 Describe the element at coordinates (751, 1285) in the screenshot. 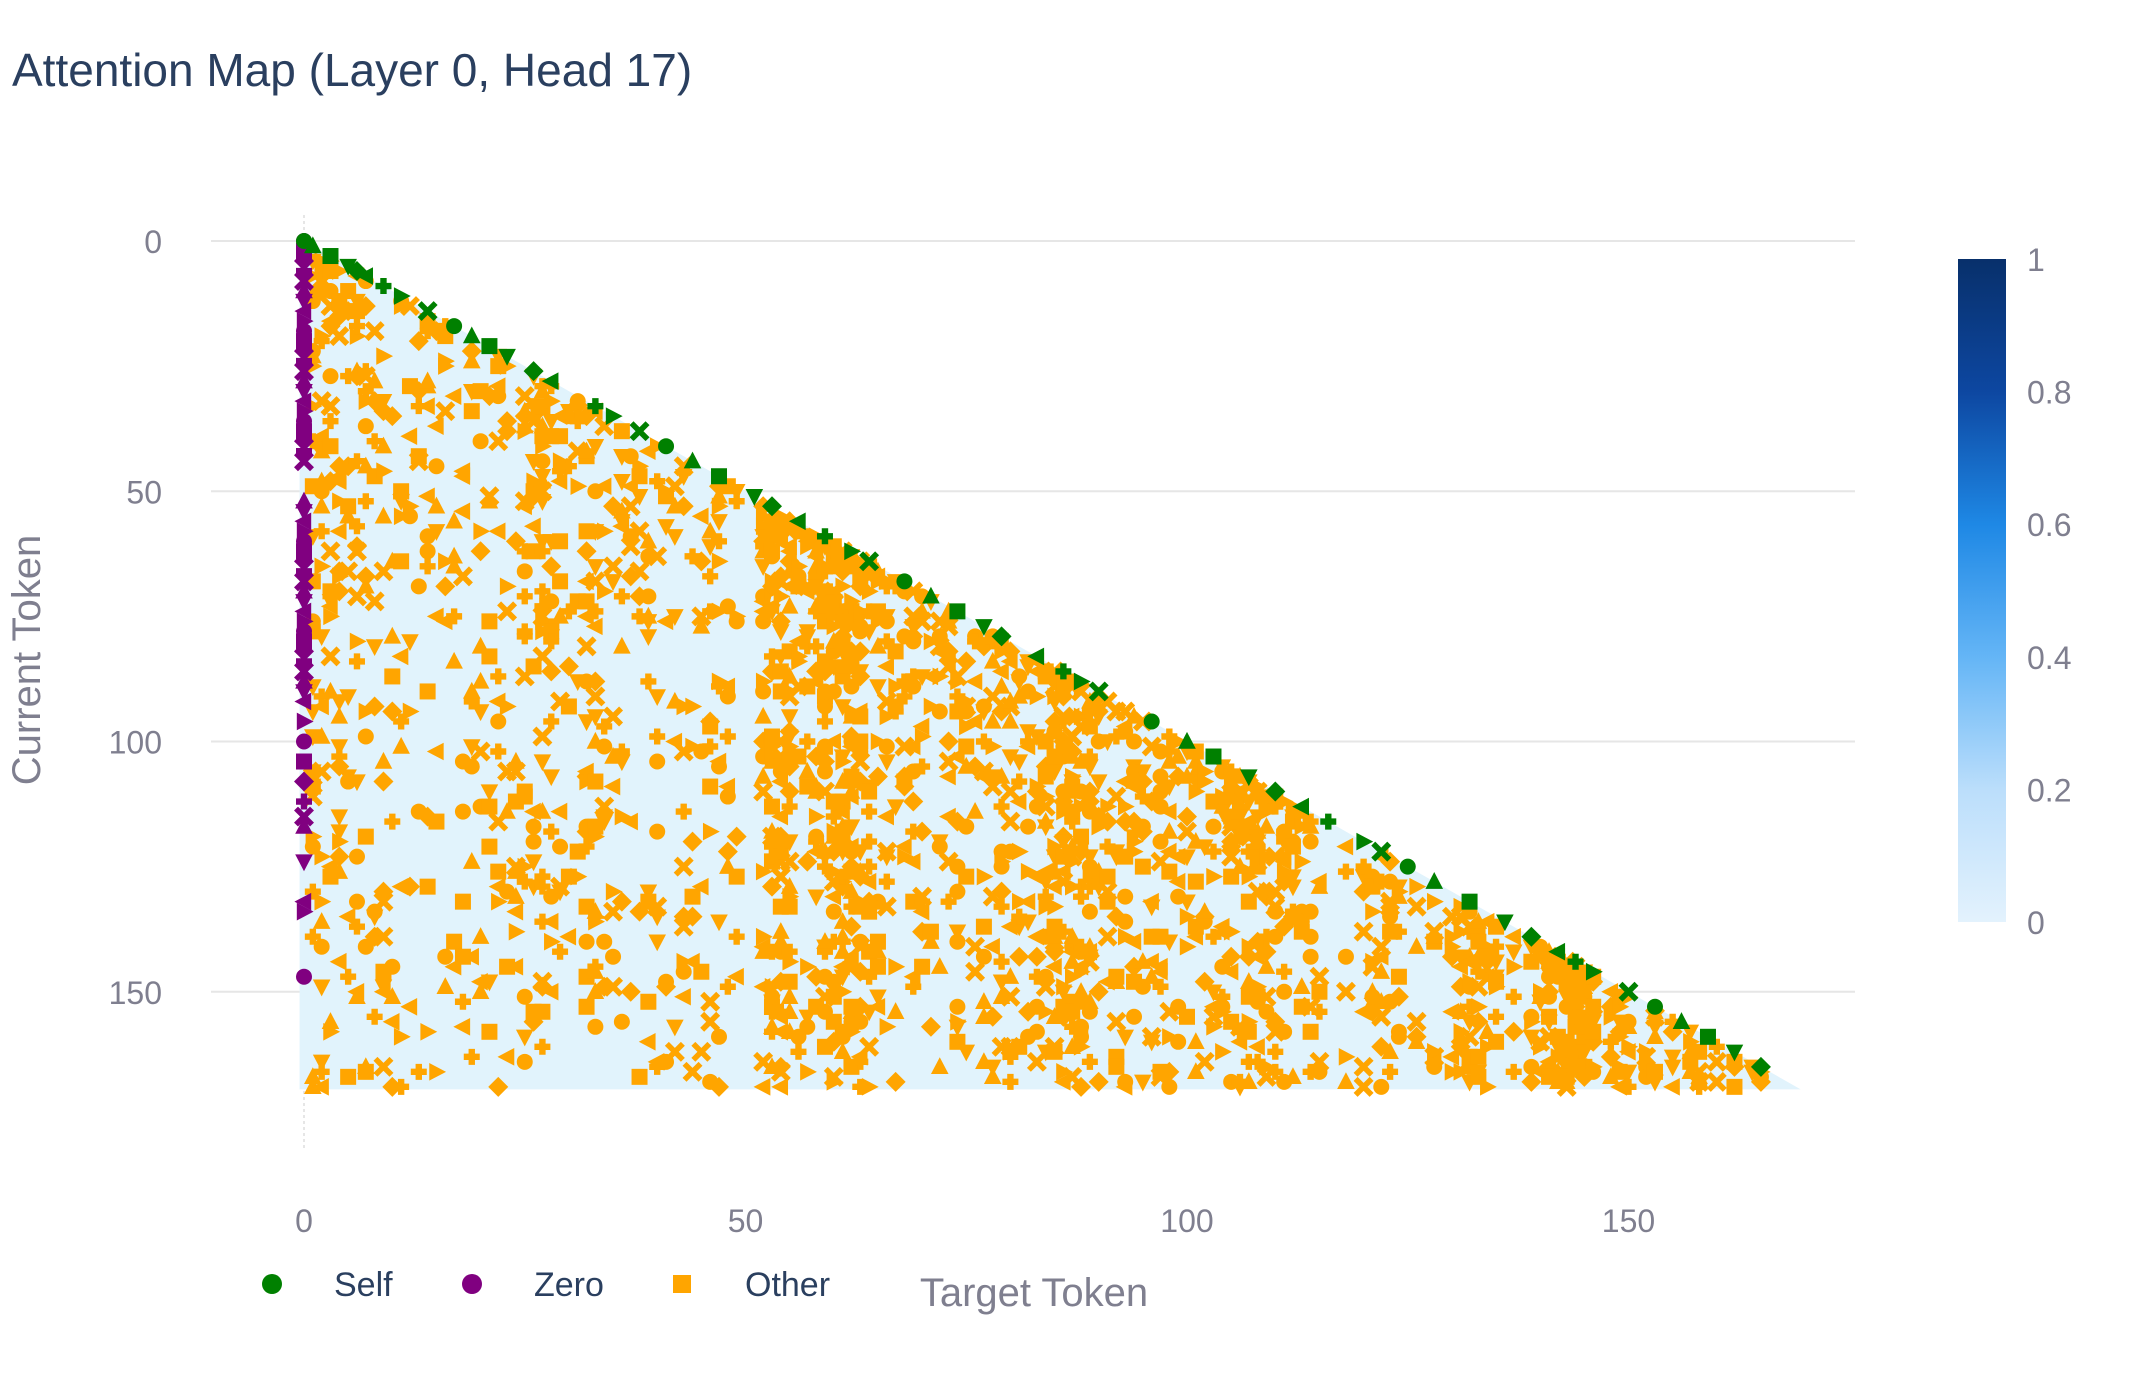

I see `legend-item-other: Other` at that location.